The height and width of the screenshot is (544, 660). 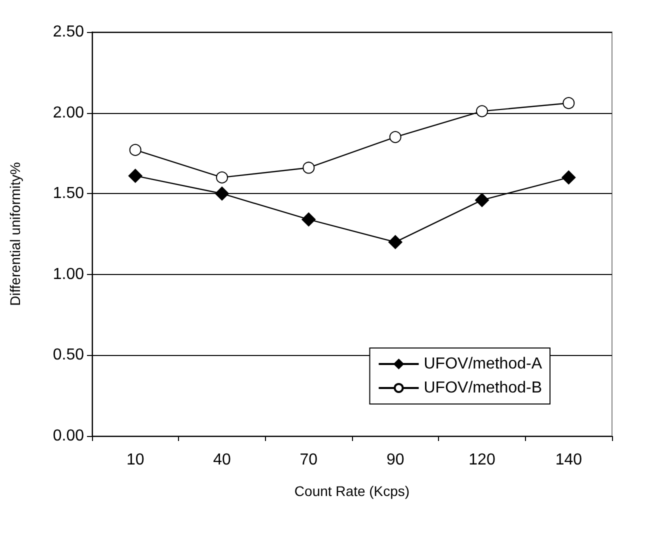 What do you see at coordinates (482, 460) in the screenshot?
I see `x-tick-label: 120` at bounding box center [482, 460].